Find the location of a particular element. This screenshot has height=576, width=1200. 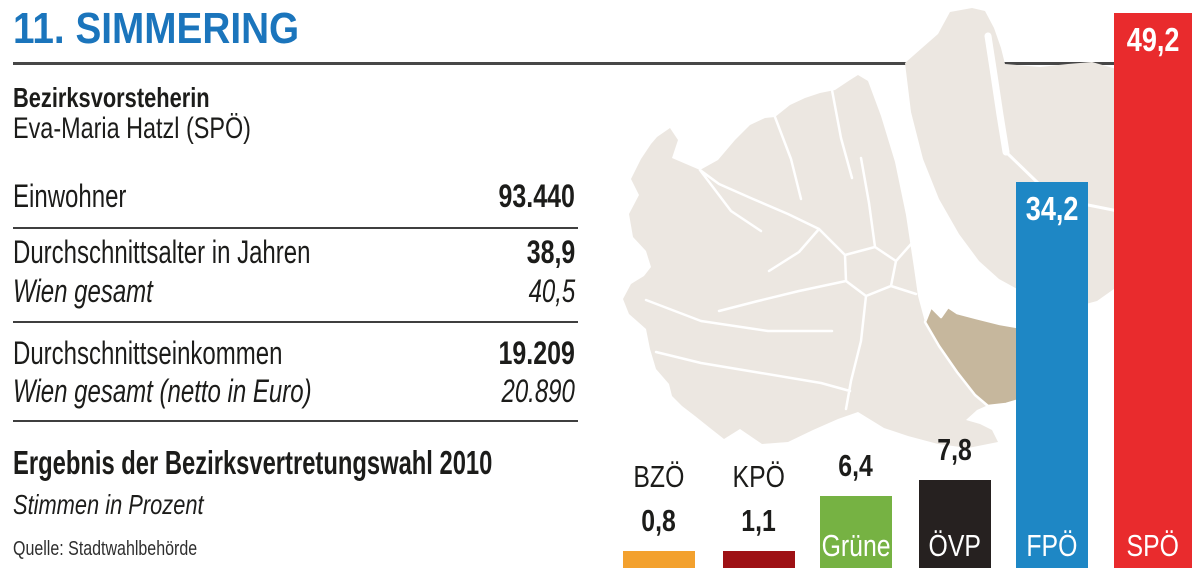

election-subheading: Stimmen in Prozent is located at coordinates (108, 504).